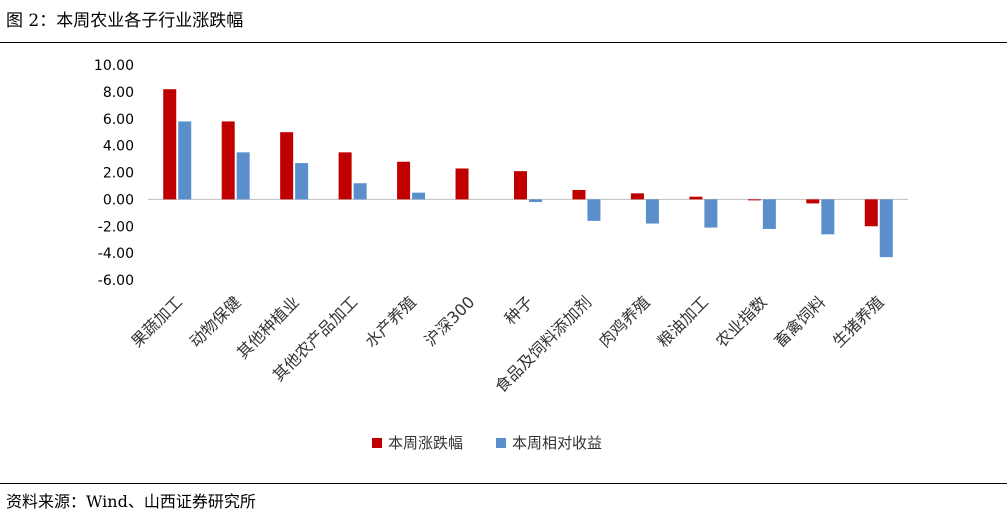  Describe the element at coordinates (450, 321) in the screenshot. I see `x-category-label: 沪深300` at that location.